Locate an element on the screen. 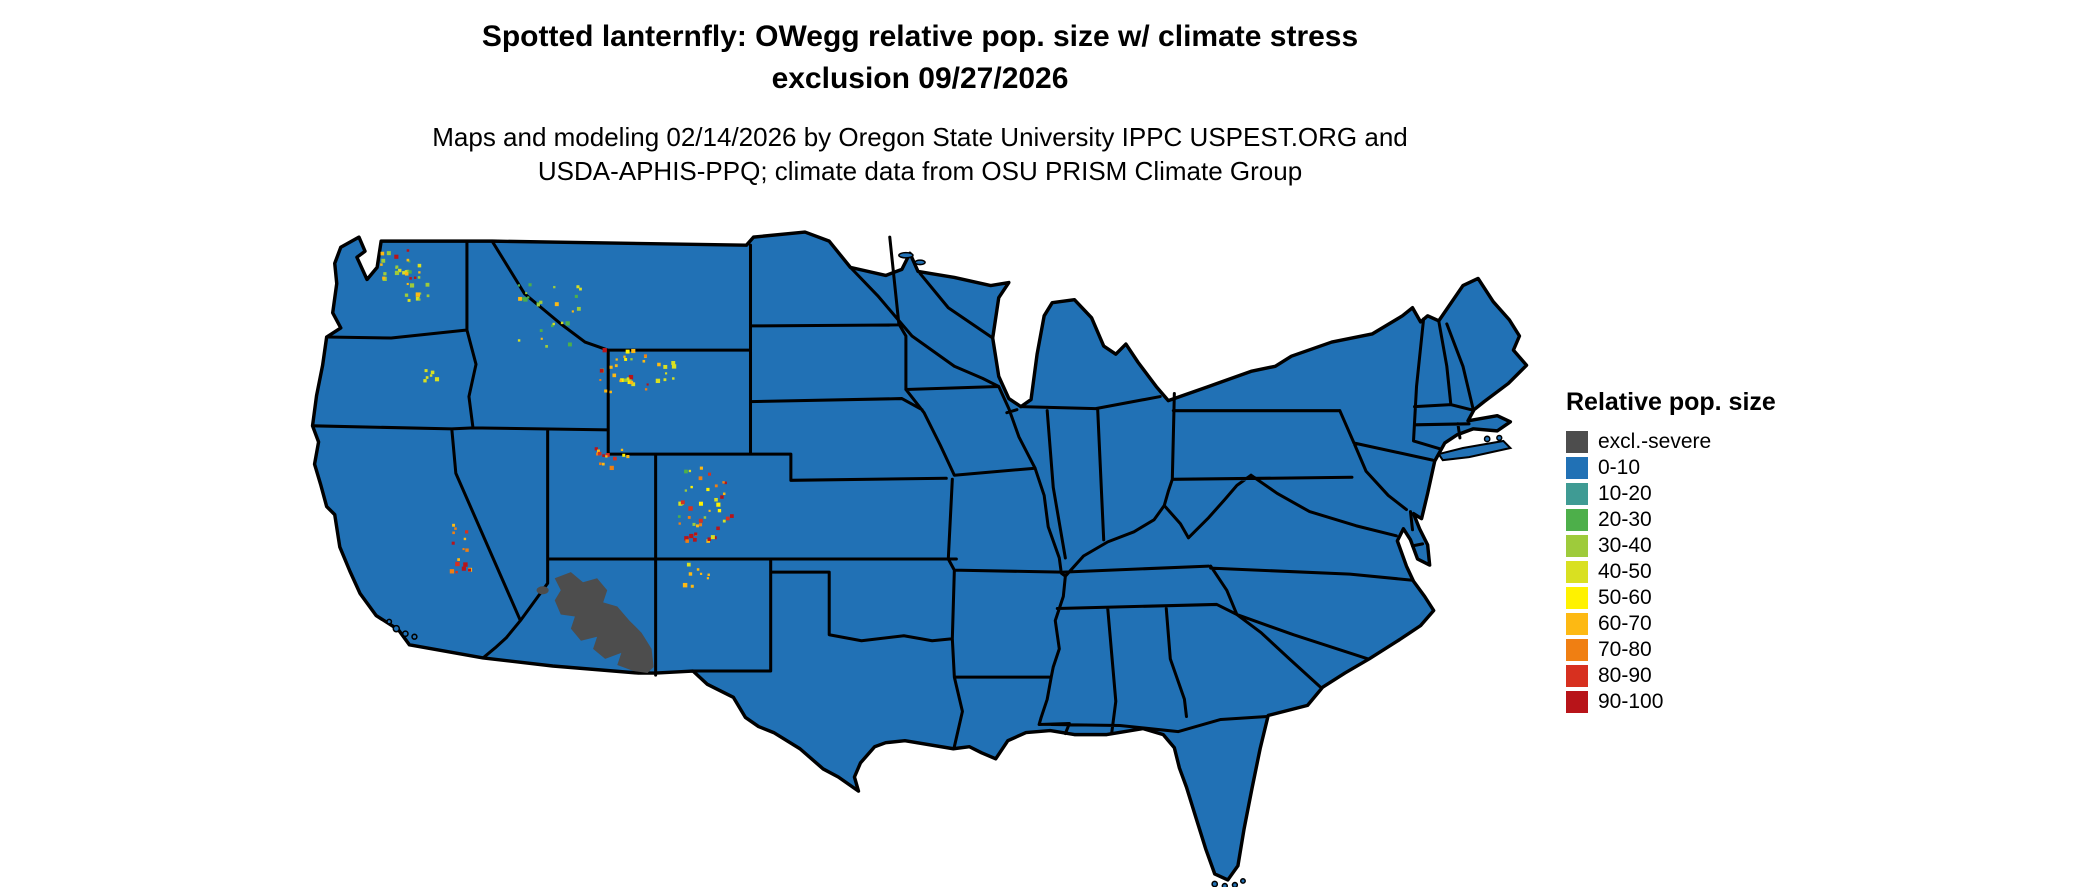 This screenshot has height=892, width=2100. legend-label: 0-10 is located at coordinates (1619, 467).